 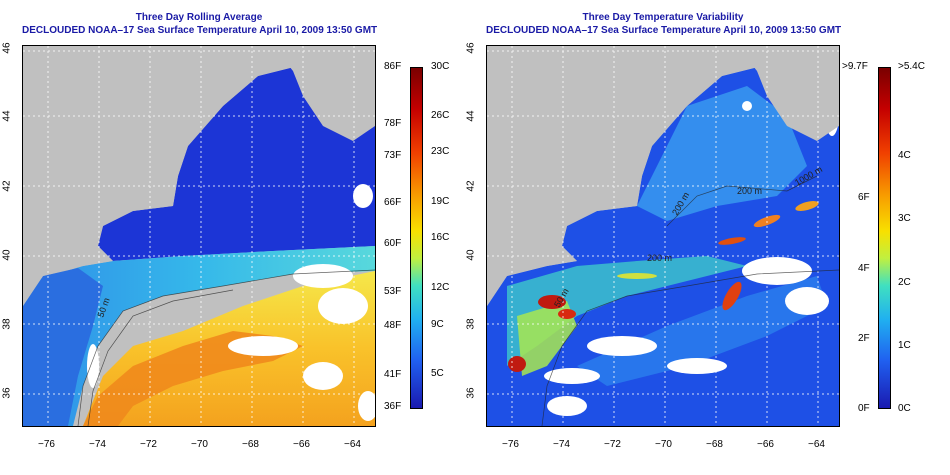 I want to click on right-xtick-74: −74, so click(x=561, y=444).